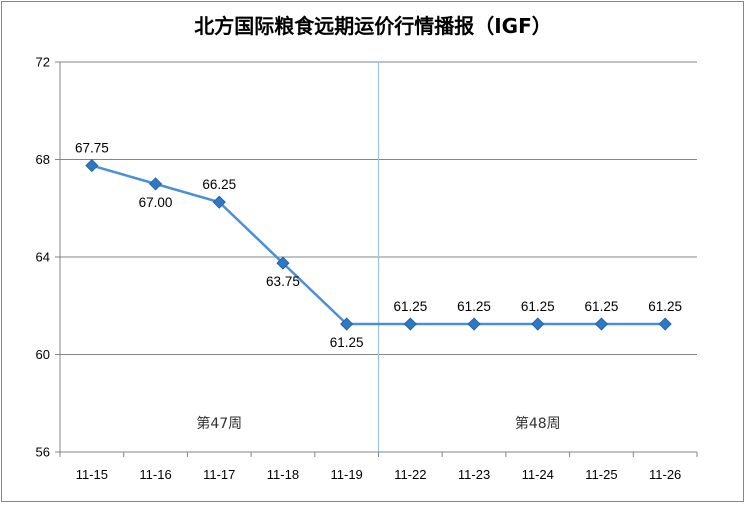 This screenshot has width=747, height=505. What do you see at coordinates (601, 474) in the screenshot?
I see `x-tick-label: 11-25` at bounding box center [601, 474].